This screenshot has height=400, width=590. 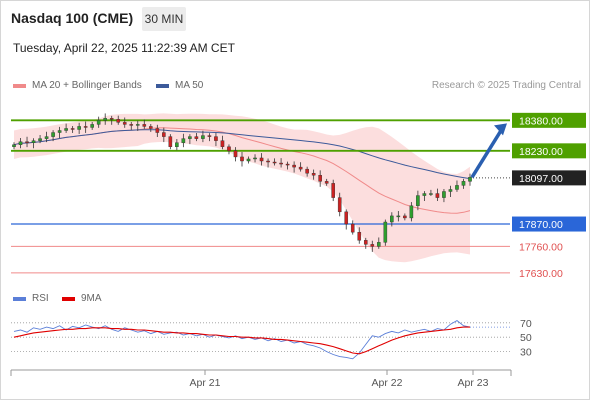 I want to click on legend-ma50: MA 50, so click(x=179, y=85).